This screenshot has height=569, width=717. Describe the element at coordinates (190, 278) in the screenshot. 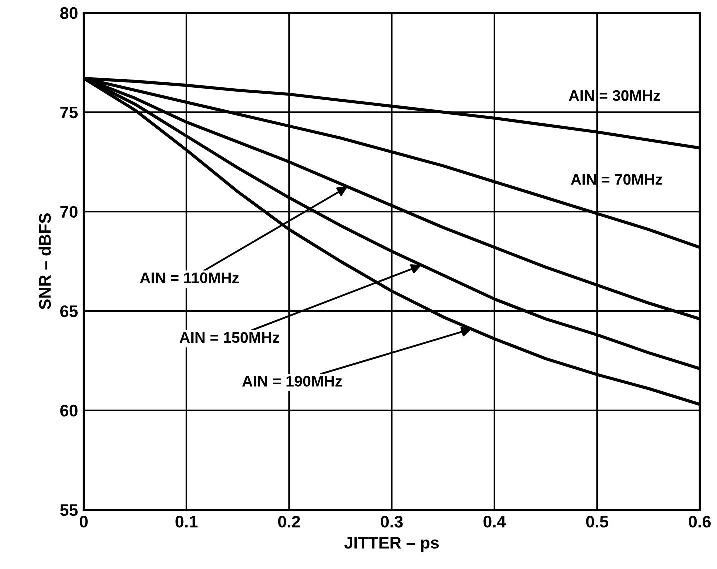

I see `annotation: AIN = 110MHz` at that location.